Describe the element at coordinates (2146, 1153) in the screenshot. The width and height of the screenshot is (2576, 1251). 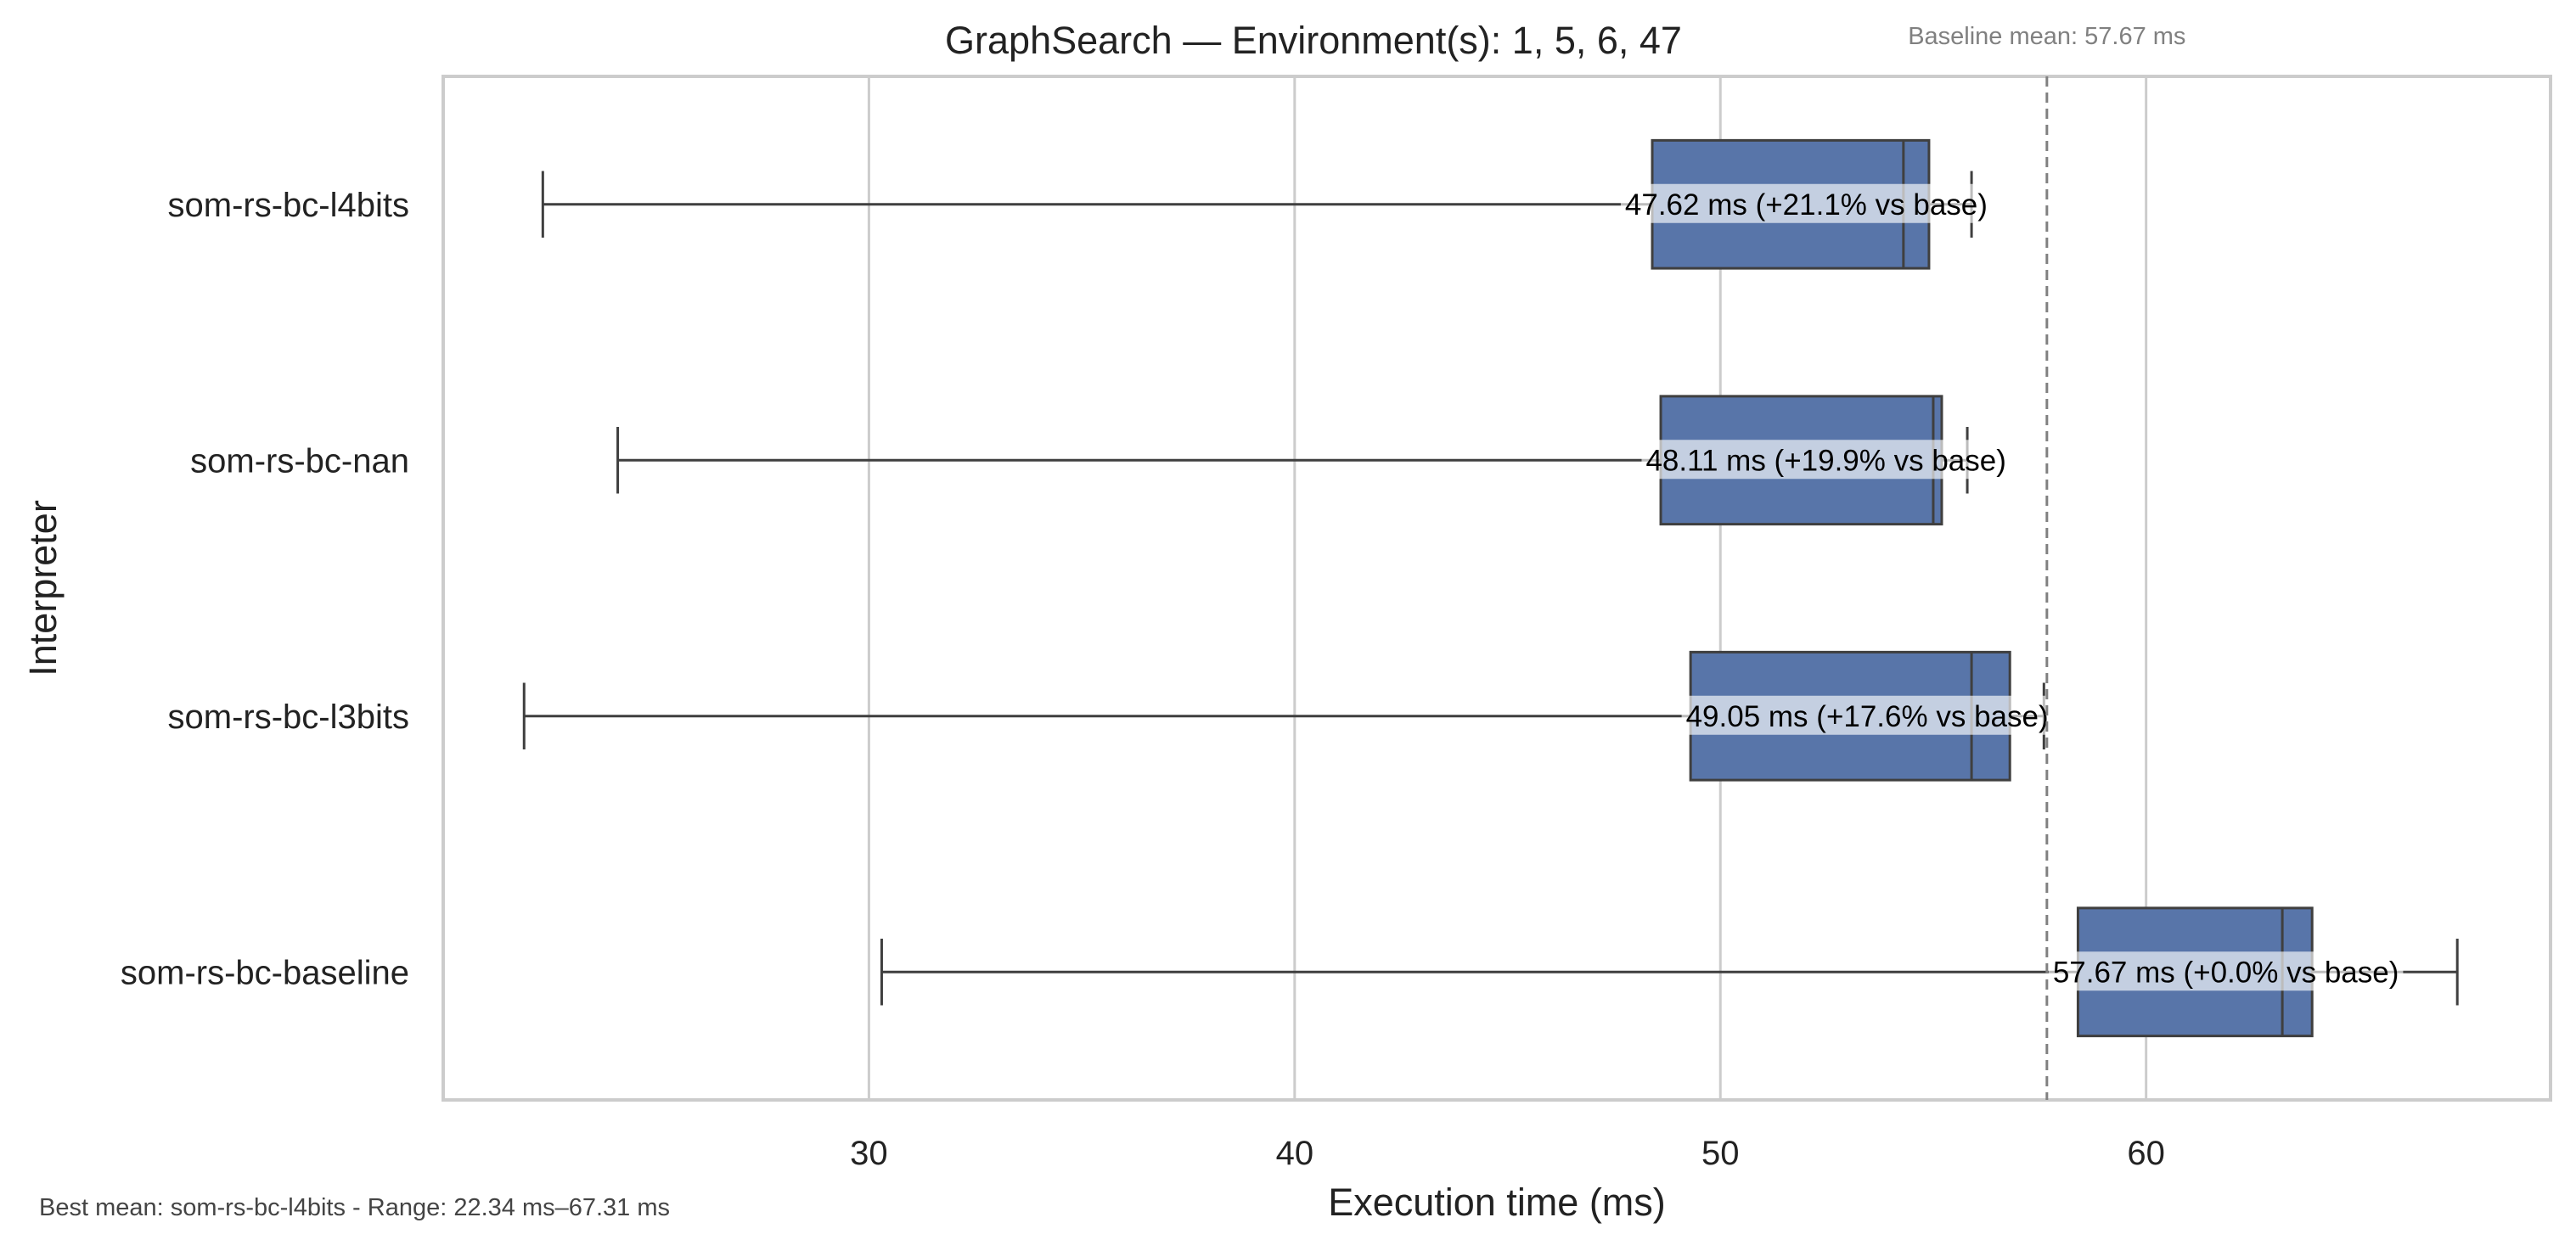
I see `x-tick-label: 60` at that location.